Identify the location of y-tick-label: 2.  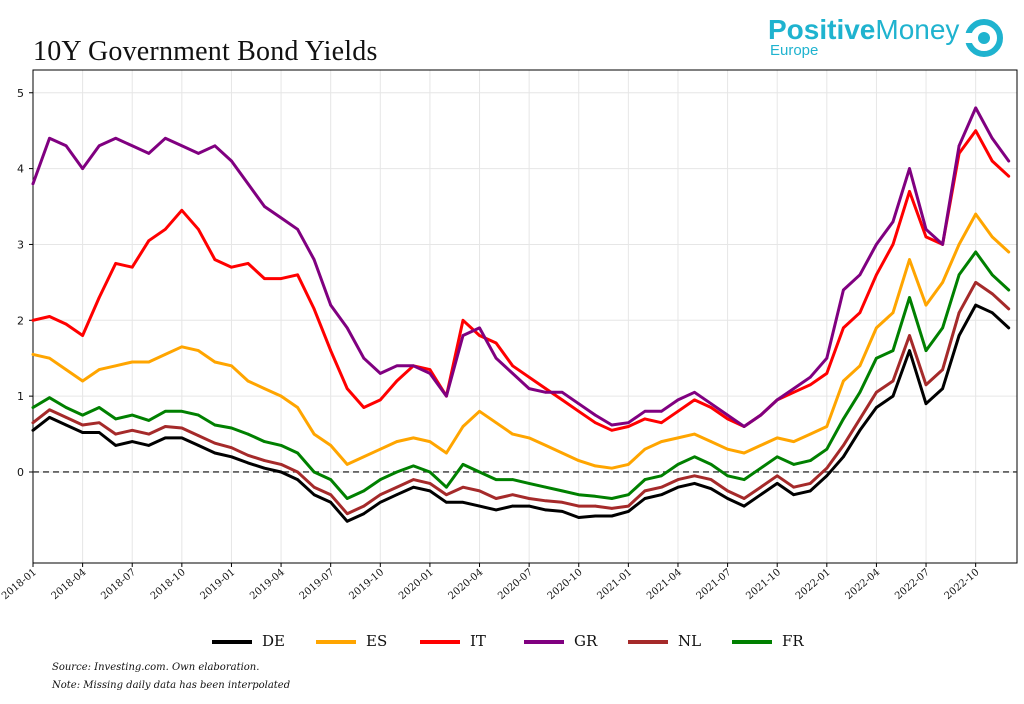
(20, 320).